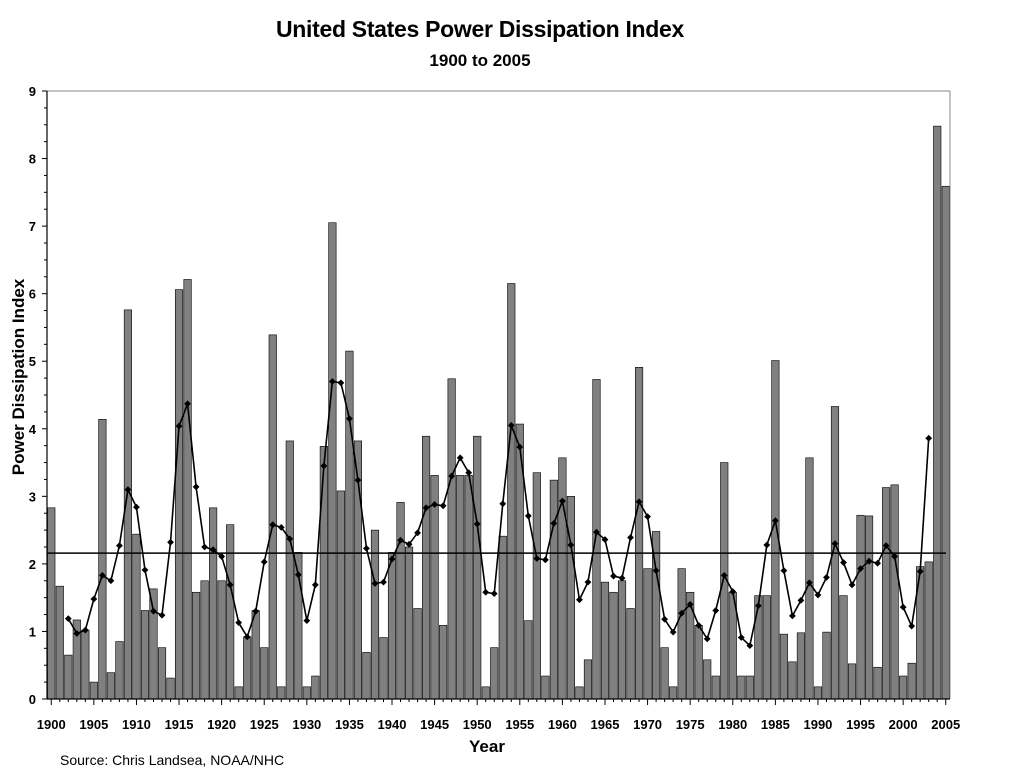  What do you see at coordinates (596, 532) in the screenshot?
I see `line-point-1964` at bounding box center [596, 532].